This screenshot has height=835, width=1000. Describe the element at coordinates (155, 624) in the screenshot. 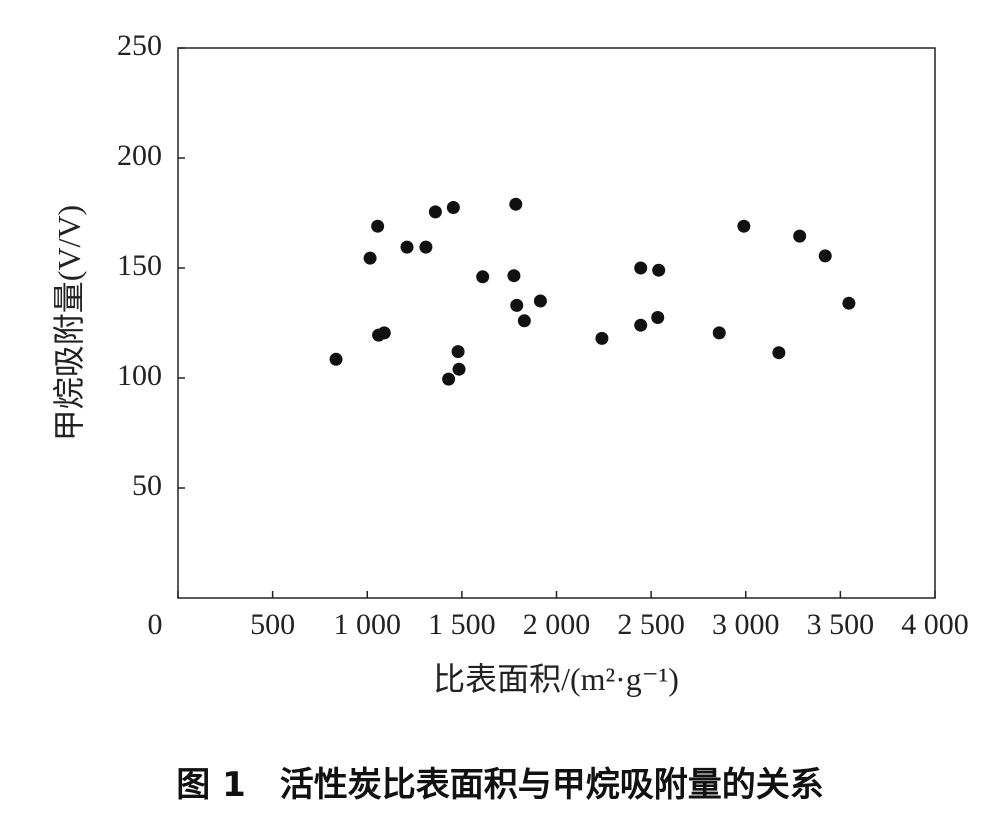

I see `x-tick-label: 0` at that location.